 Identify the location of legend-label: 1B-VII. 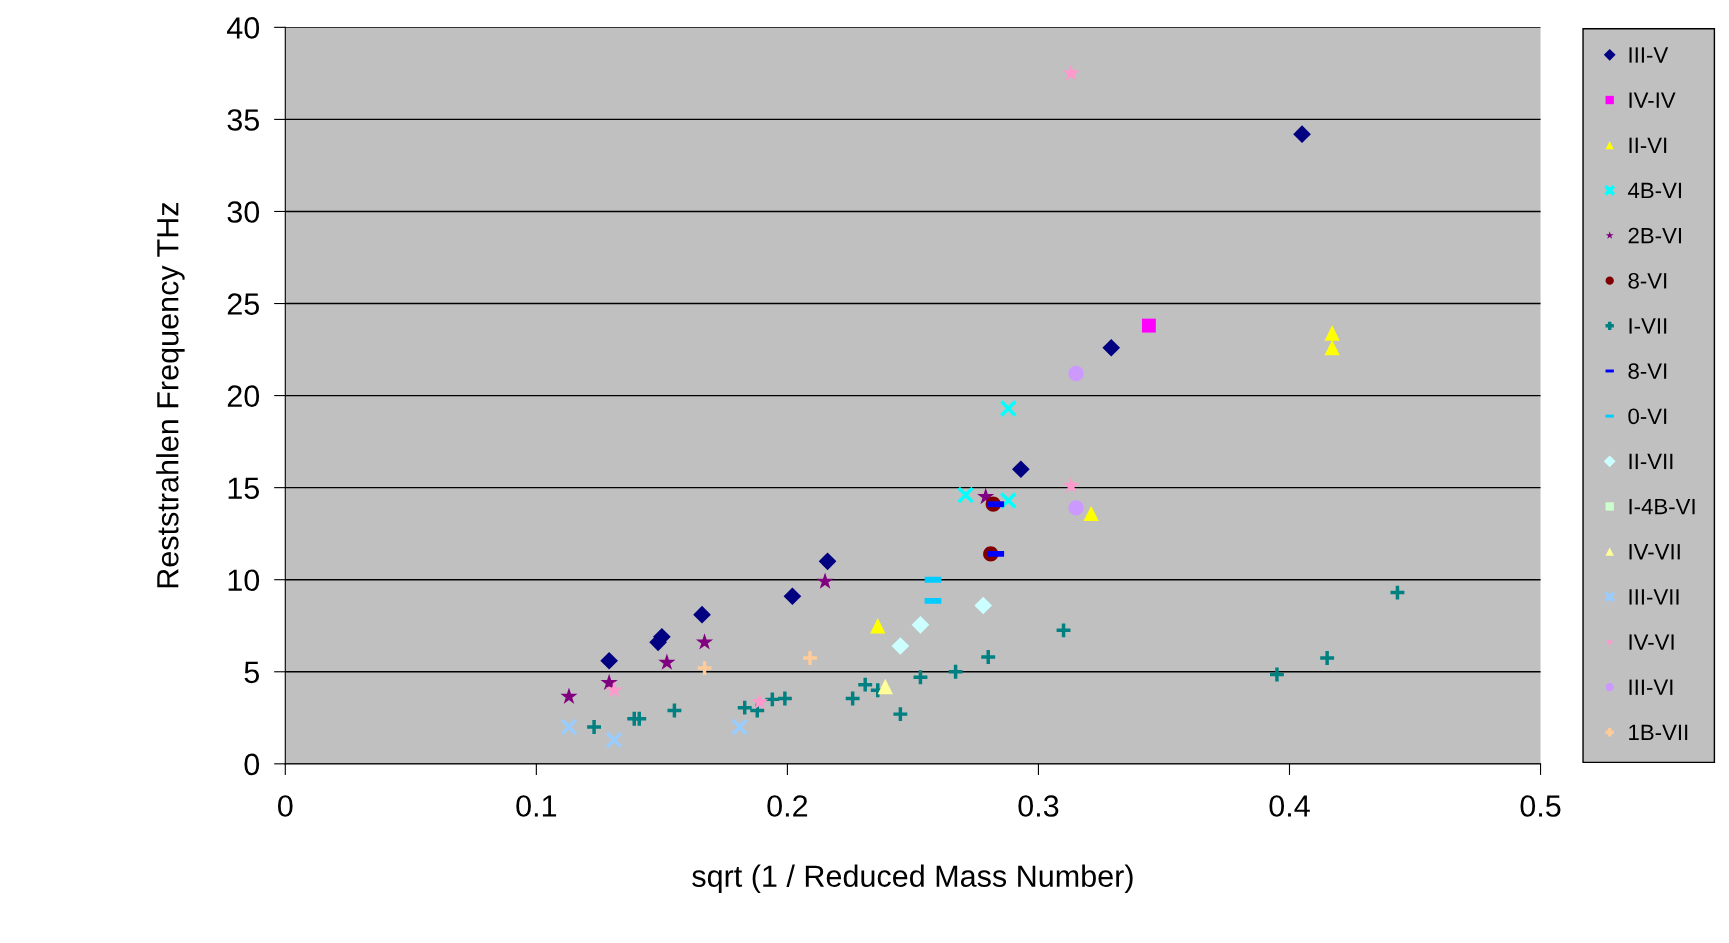
(1658, 732).